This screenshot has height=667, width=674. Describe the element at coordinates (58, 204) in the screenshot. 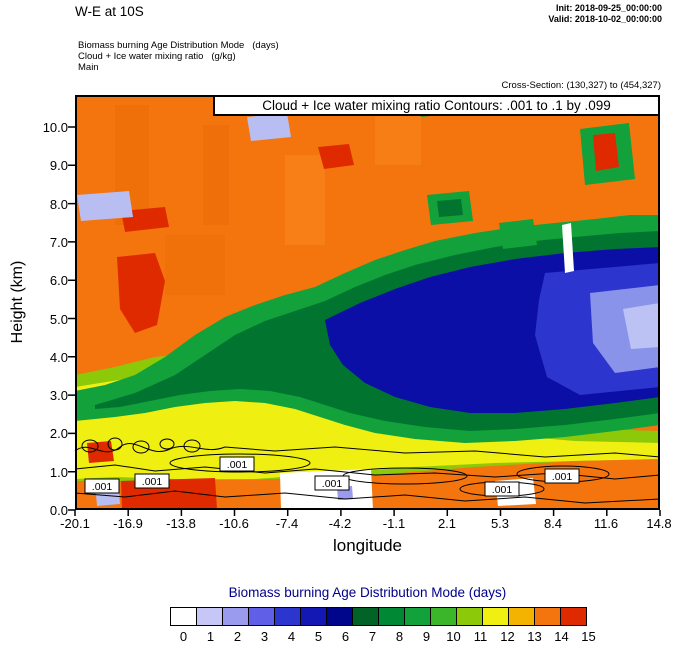

I see `y-tick-label: 8.0` at that location.